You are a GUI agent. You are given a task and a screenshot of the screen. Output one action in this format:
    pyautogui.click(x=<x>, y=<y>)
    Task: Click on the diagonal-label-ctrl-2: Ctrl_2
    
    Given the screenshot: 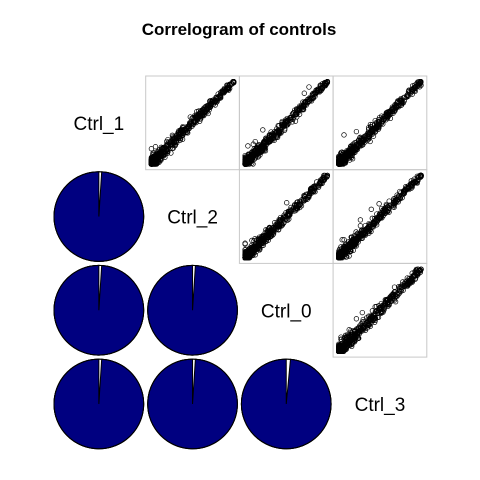 What is the action you would take?
    pyautogui.click(x=192, y=218)
    